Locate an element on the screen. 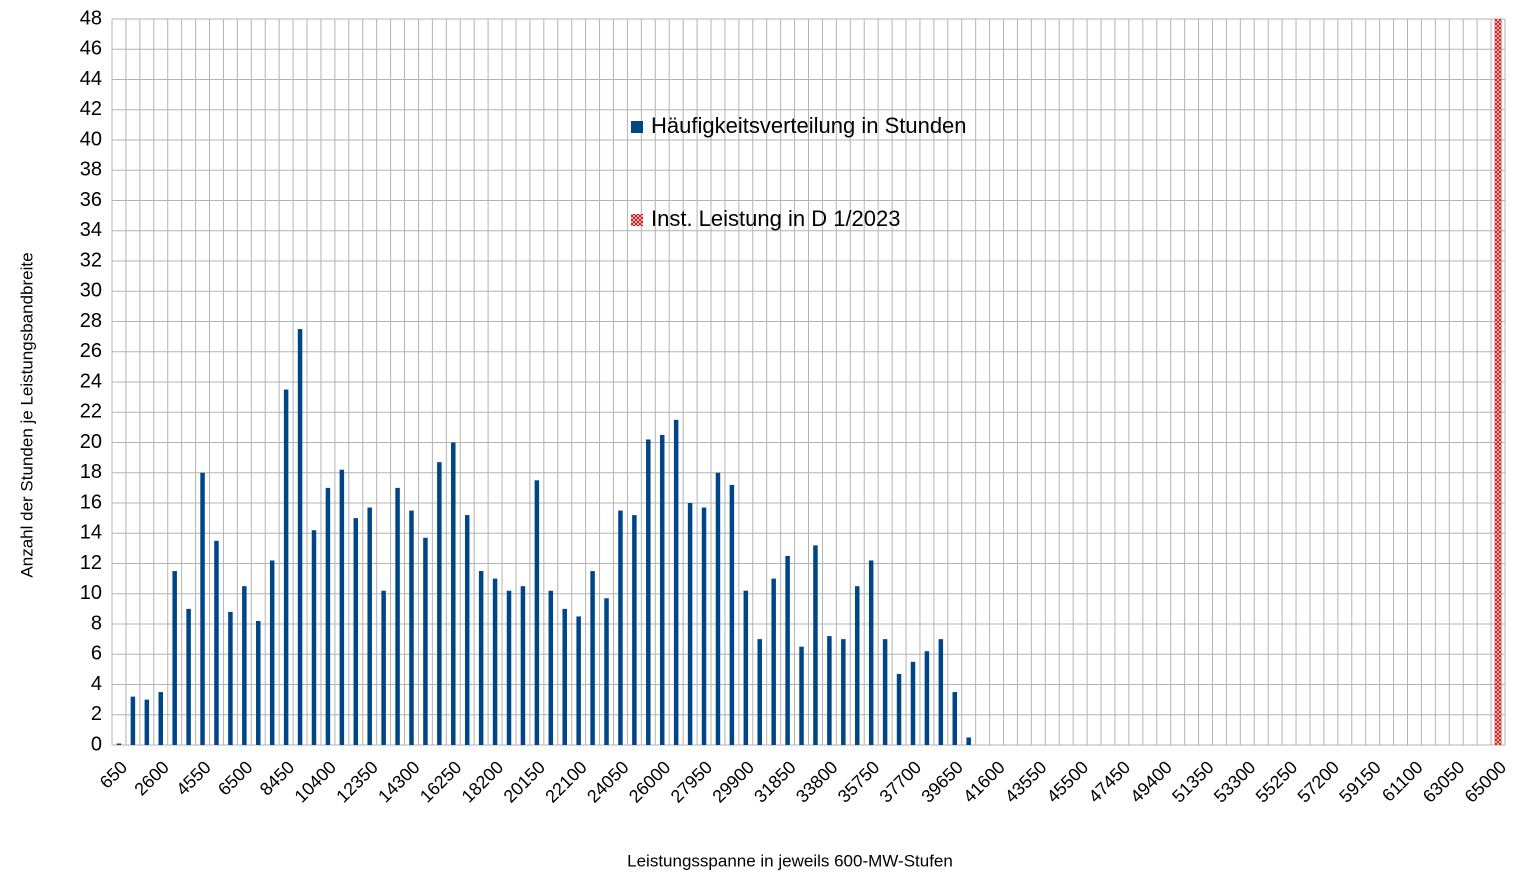  x-tick-label: 57200 is located at coordinates (1319, 782).